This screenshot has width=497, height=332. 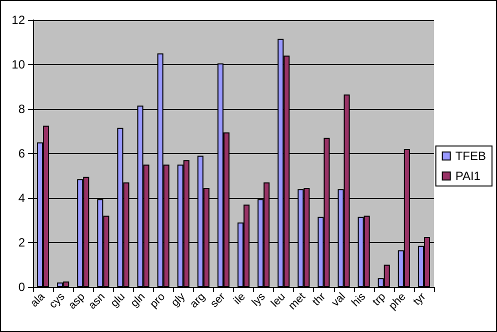 What do you see at coordinates (57, 300) in the screenshot?
I see `x-tick-label: cys` at bounding box center [57, 300].